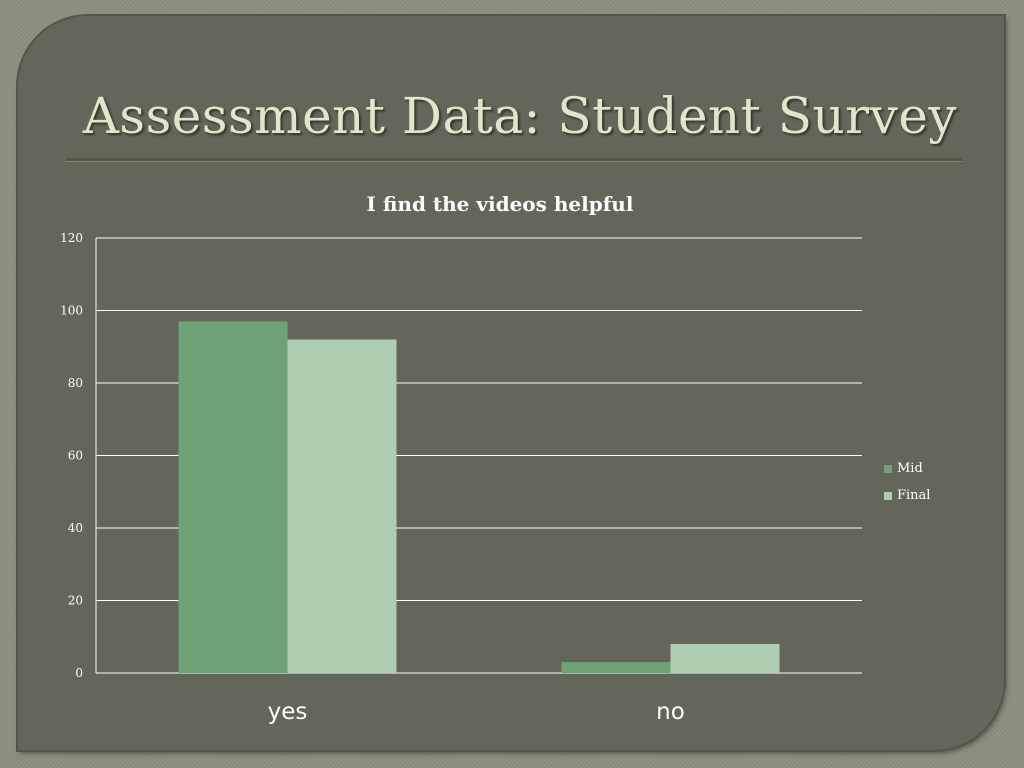 The image size is (1024, 768). I want to click on title-divider, so click(514, 160).